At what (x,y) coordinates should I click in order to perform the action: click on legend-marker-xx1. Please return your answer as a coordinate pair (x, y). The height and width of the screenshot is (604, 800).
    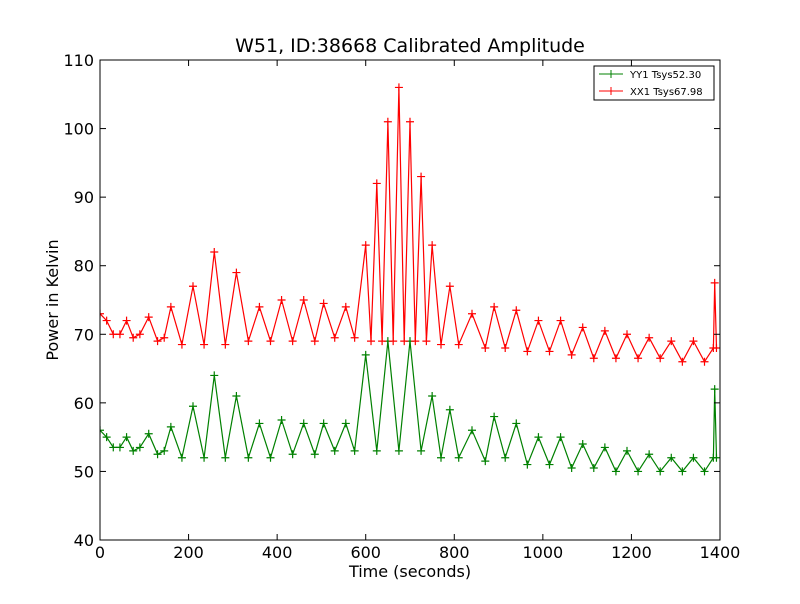
    Looking at the image, I should click on (611, 91).